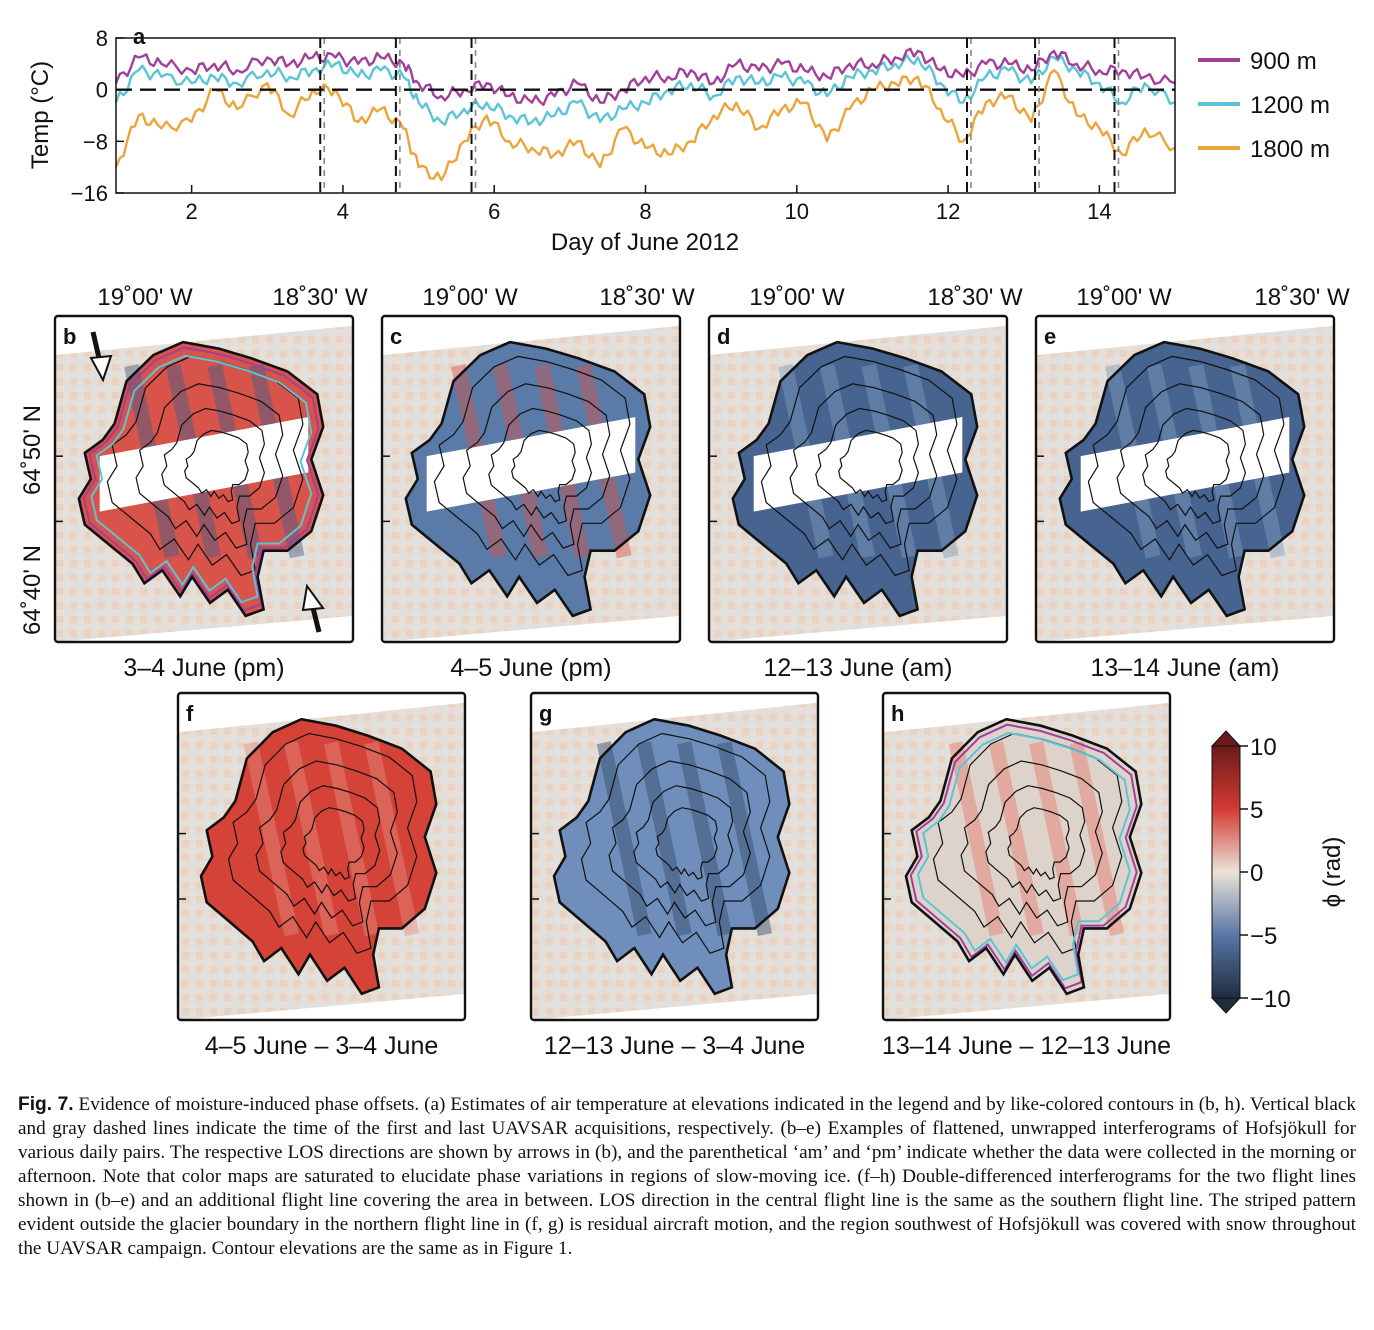 The image size is (1374, 1330). Describe the element at coordinates (1226, 738) in the screenshot. I see `colorbar-top-arrow` at that location.